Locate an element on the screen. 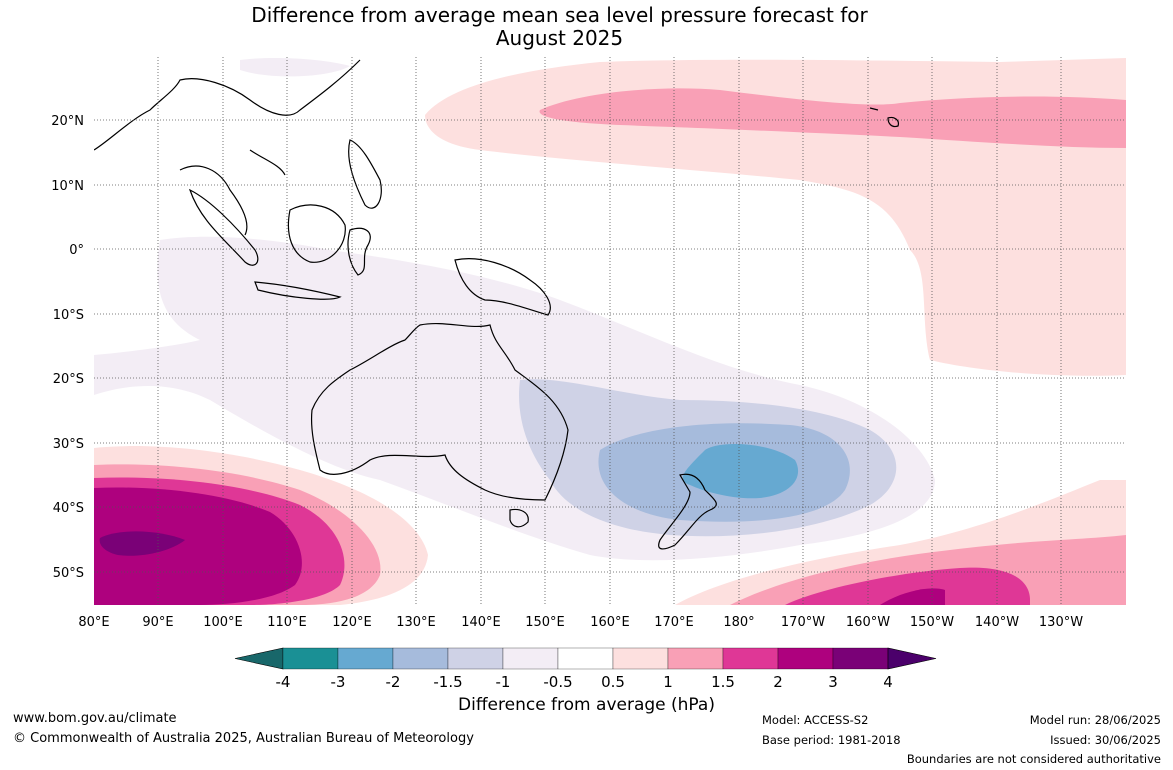 This screenshot has width=1173, height=770. anomaly-south-indian-peak is located at coordinates (142, 543).